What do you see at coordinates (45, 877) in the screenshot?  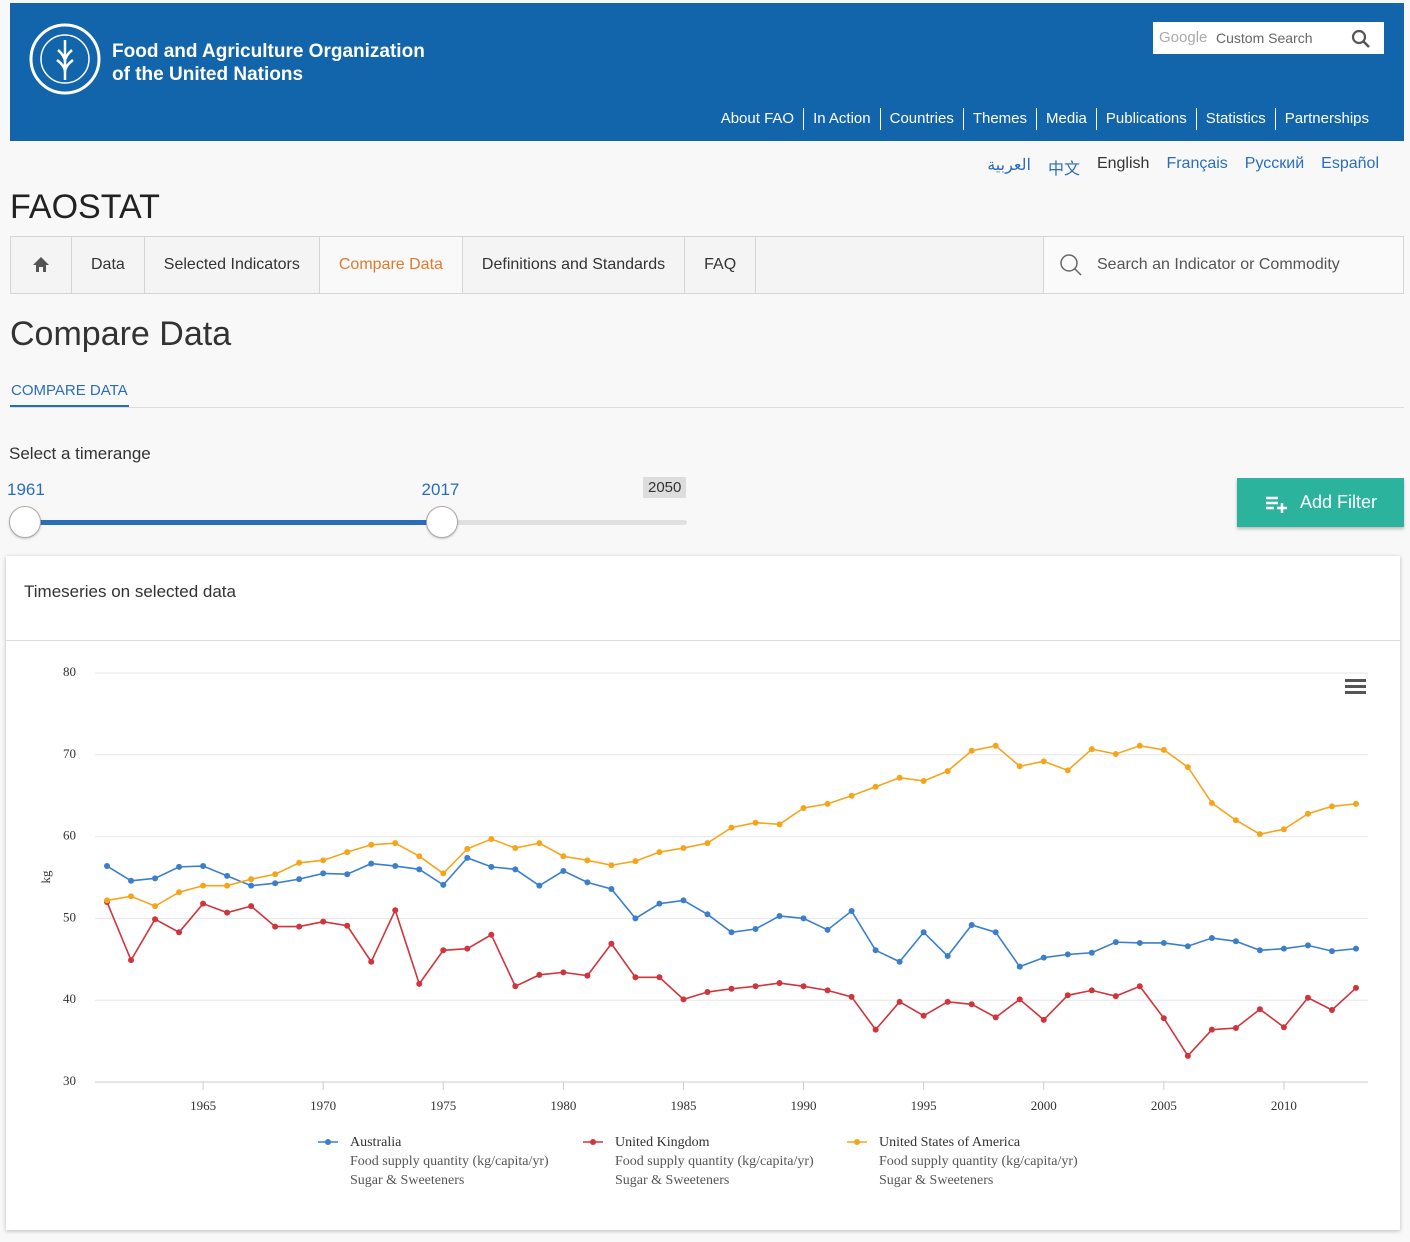 I see `y-axis-label: kg` at bounding box center [45, 877].